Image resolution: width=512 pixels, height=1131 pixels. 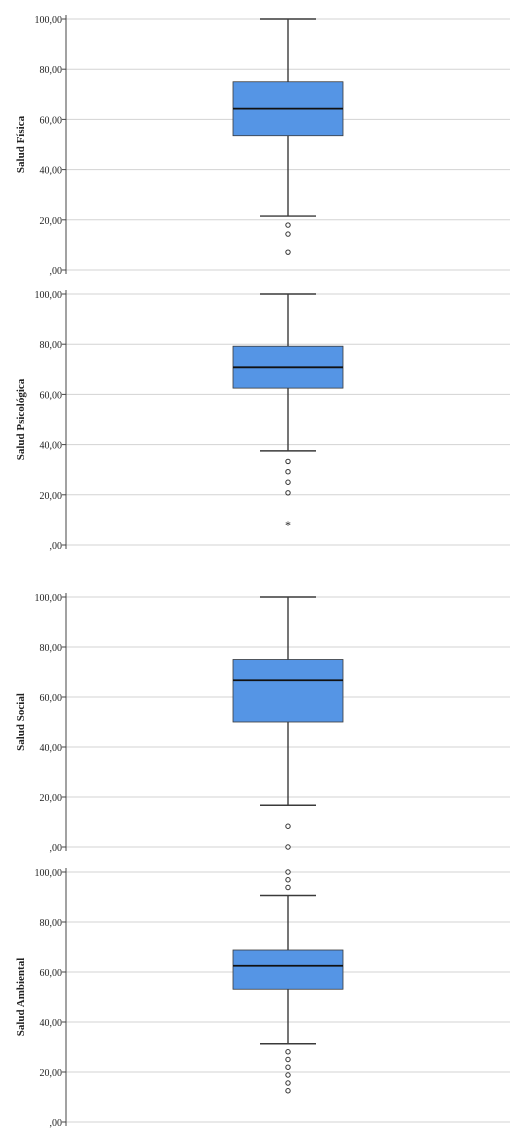 I want to click on y-axis-title: Salud Psicológica, so click(x=21, y=419).